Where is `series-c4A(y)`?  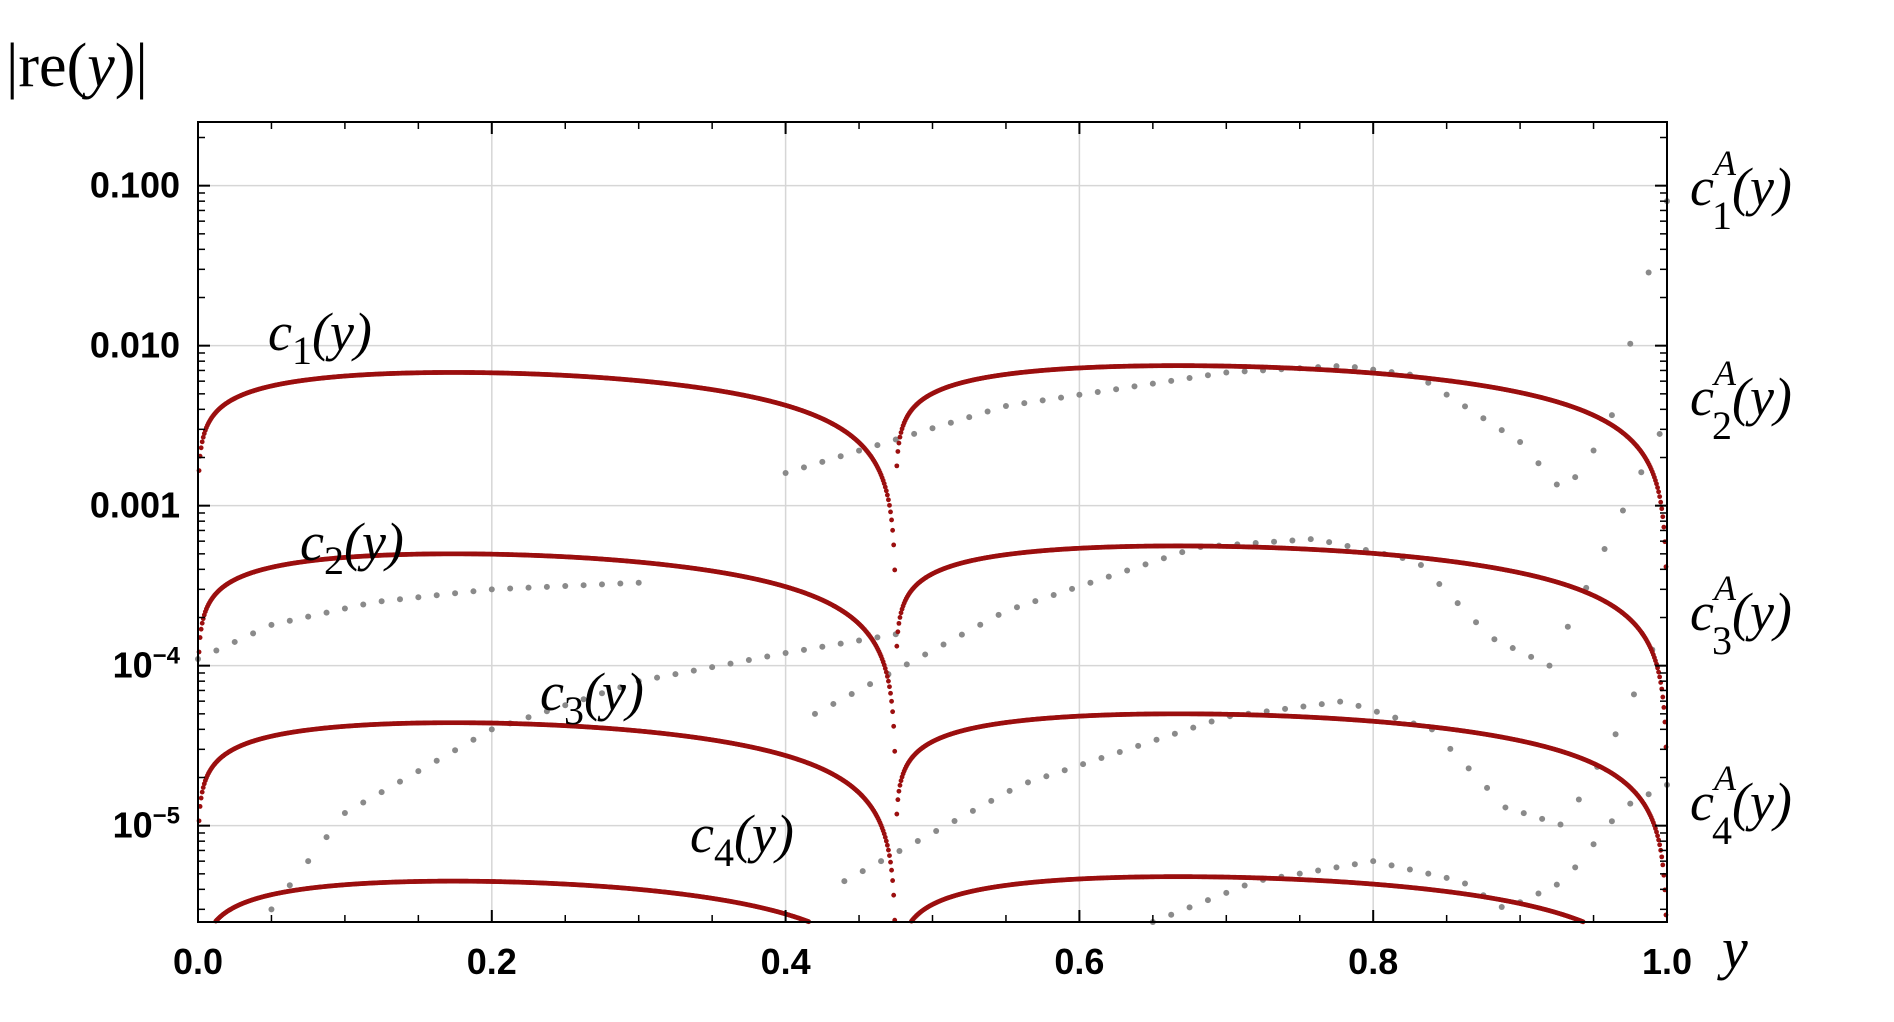 series-c4A(y) is located at coordinates (1409, 853).